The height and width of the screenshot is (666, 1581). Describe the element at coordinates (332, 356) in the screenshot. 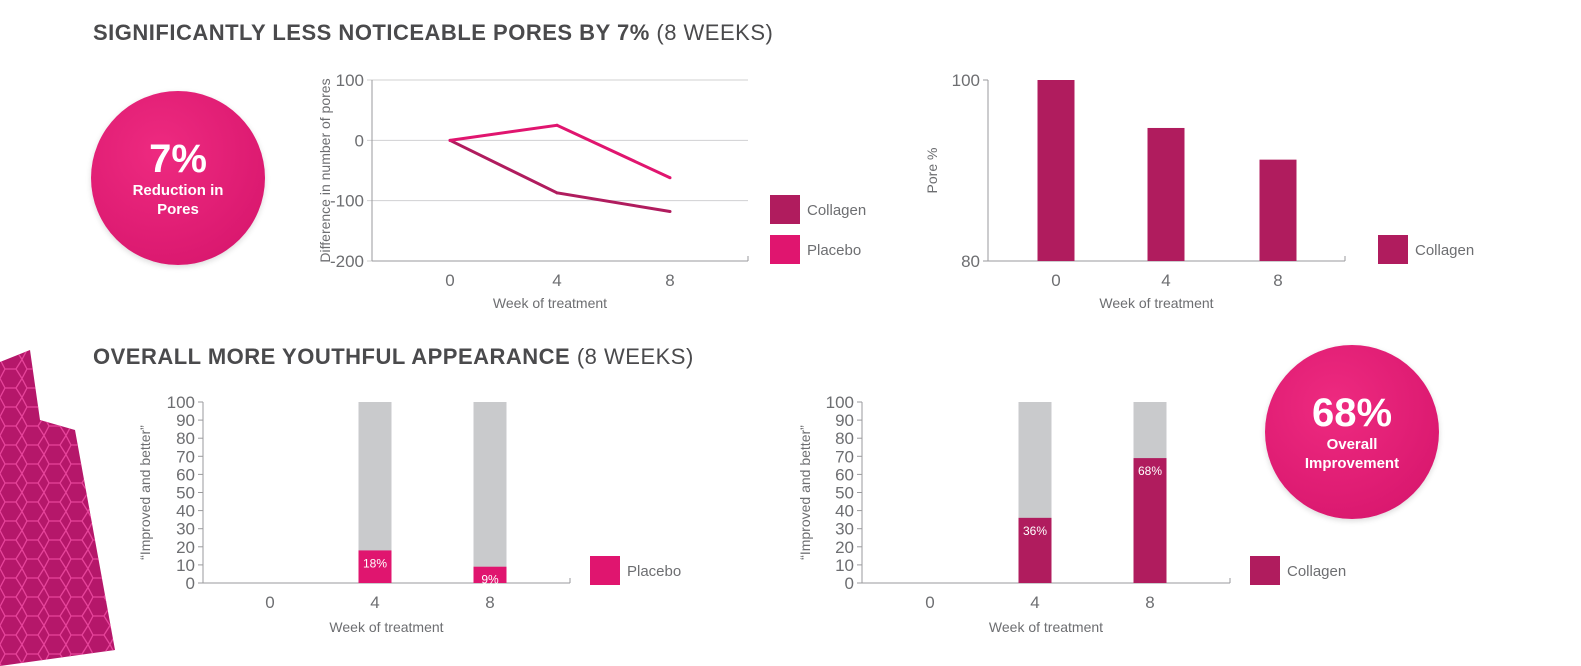

I see `title-bold: OVERALL MORE YOUTHFUL APPEARANCE` at that location.